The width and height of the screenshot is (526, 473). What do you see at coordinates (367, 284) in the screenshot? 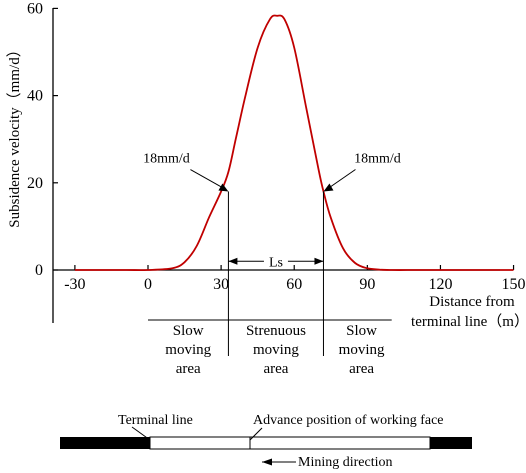
I see `x-tick-label-90: 90` at bounding box center [367, 284].